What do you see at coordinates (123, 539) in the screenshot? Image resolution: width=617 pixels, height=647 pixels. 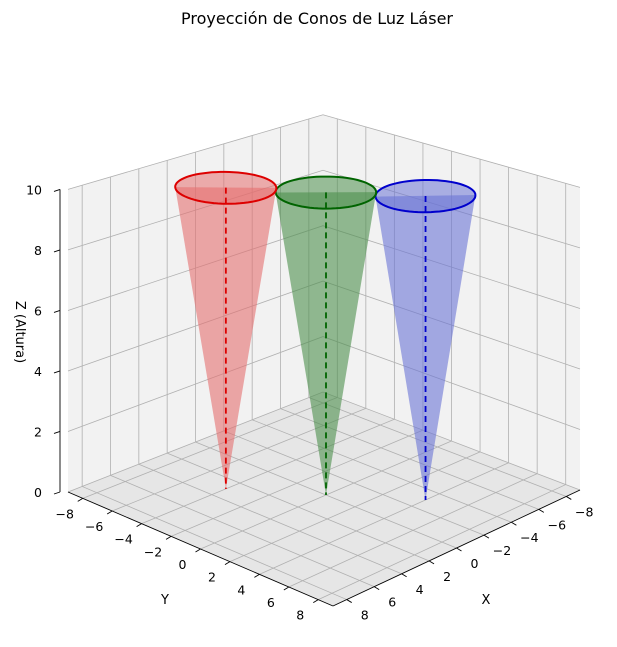 I see `y-tick-label: −4` at bounding box center [123, 539].